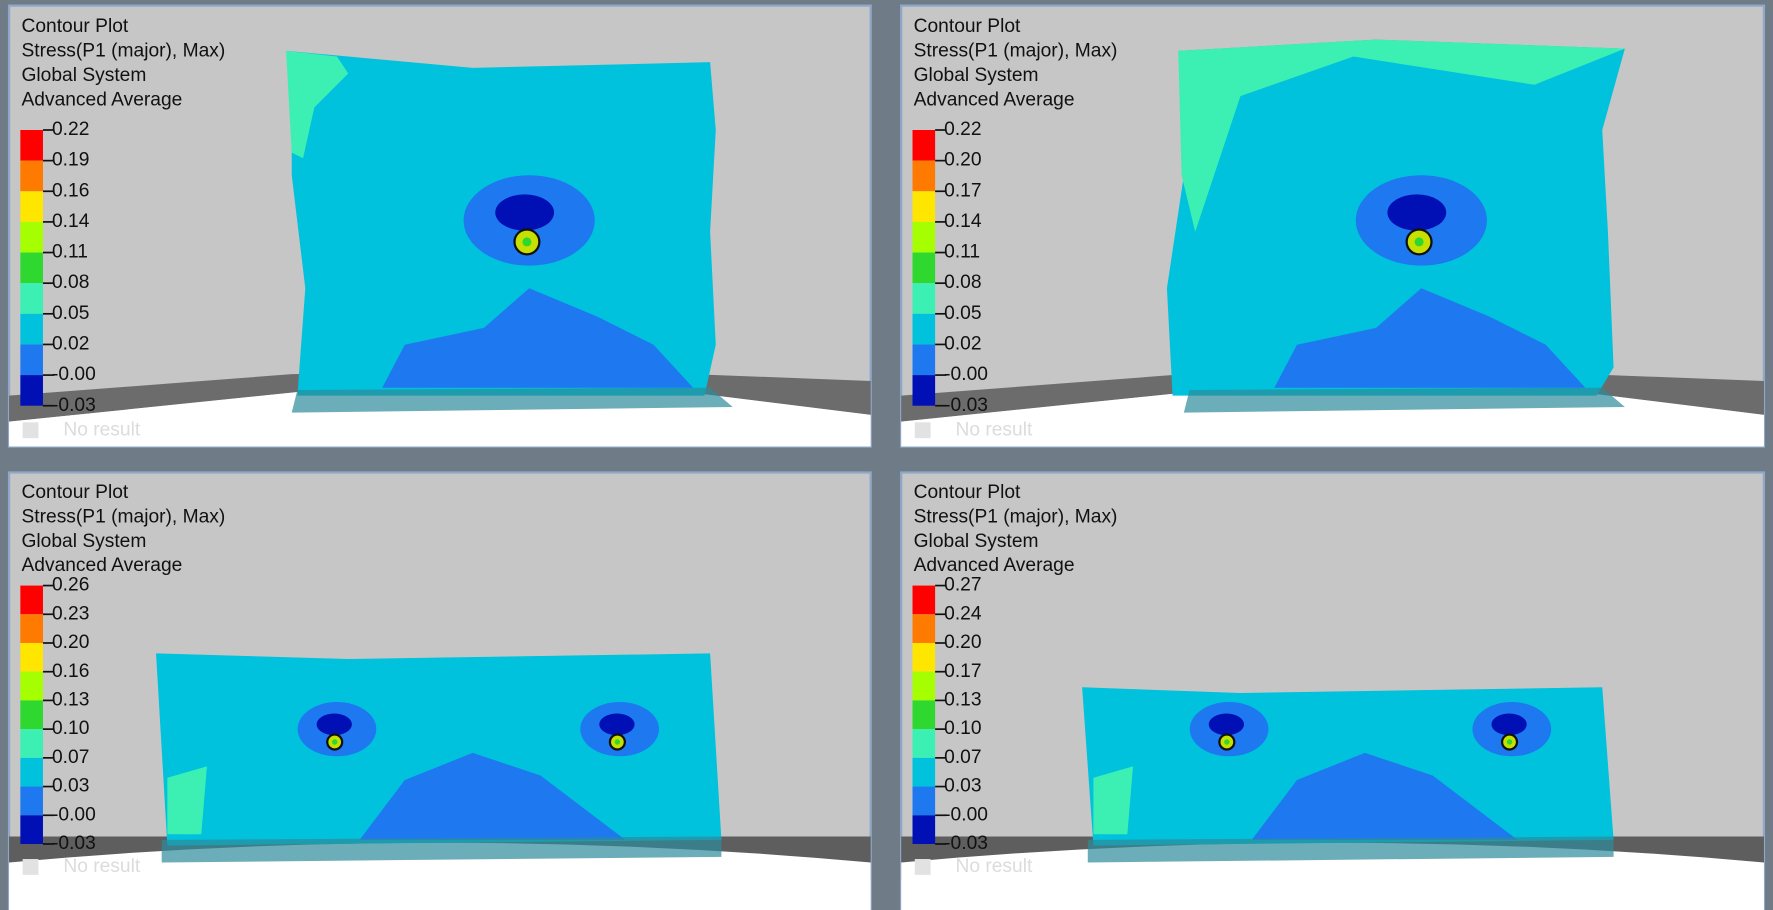 This screenshot has height=910, width=1773. Describe the element at coordinates (439, 749) in the screenshot. I see `stress-field` at that location.